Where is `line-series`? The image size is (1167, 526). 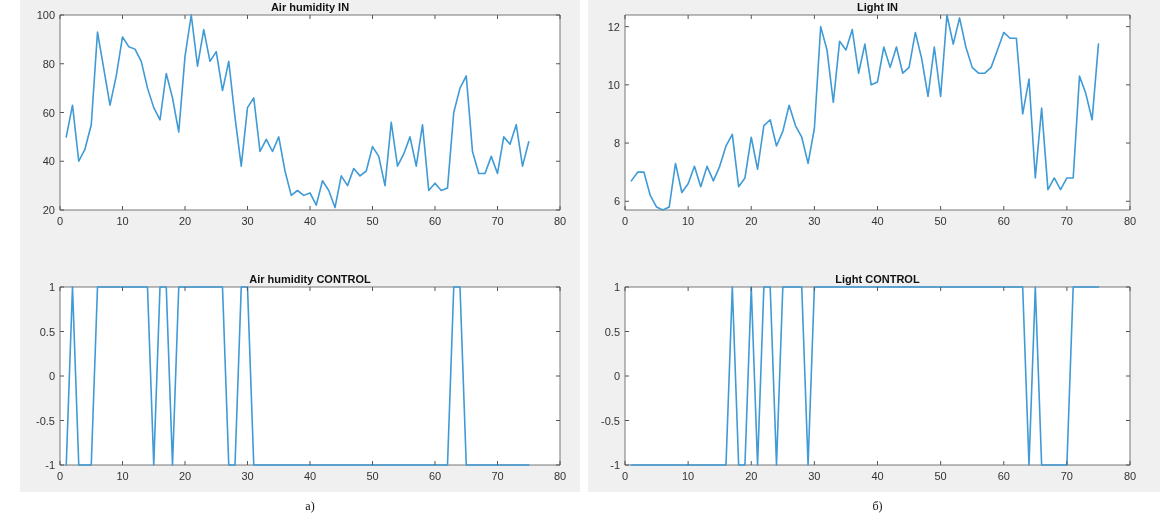
line-series is located at coordinates (297, 111).